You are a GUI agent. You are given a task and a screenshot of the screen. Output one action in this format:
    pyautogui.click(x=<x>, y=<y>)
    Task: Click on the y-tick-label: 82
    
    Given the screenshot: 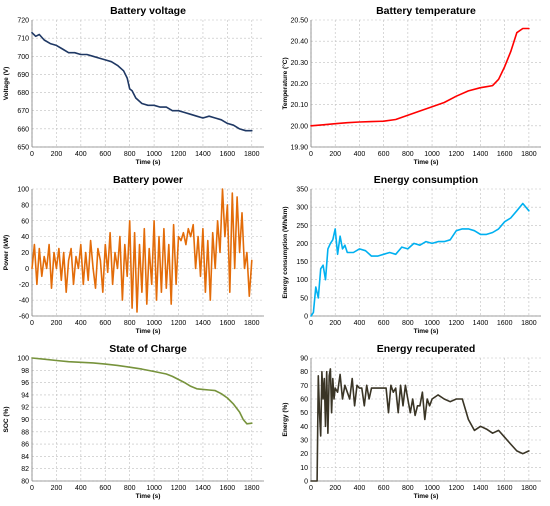 What is the action you would take?
    pyautogui.click(x=25, y=469)
    